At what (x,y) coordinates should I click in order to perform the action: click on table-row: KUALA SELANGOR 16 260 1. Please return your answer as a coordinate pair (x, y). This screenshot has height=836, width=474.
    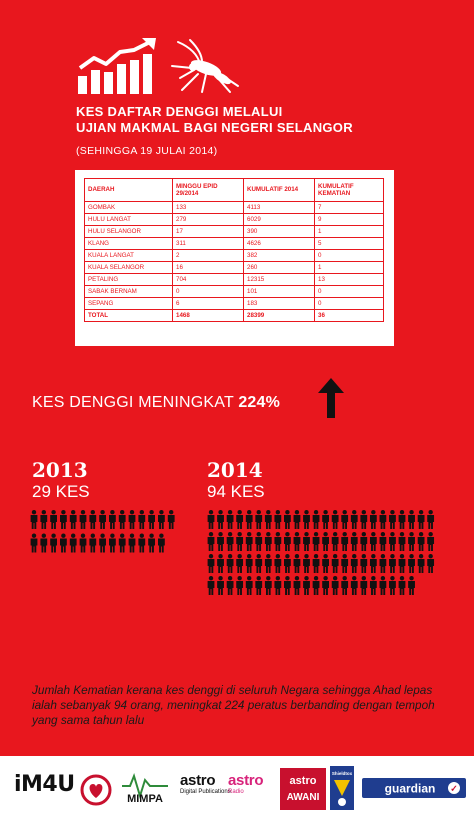
    Looking at the image, I should click on (234, 267).